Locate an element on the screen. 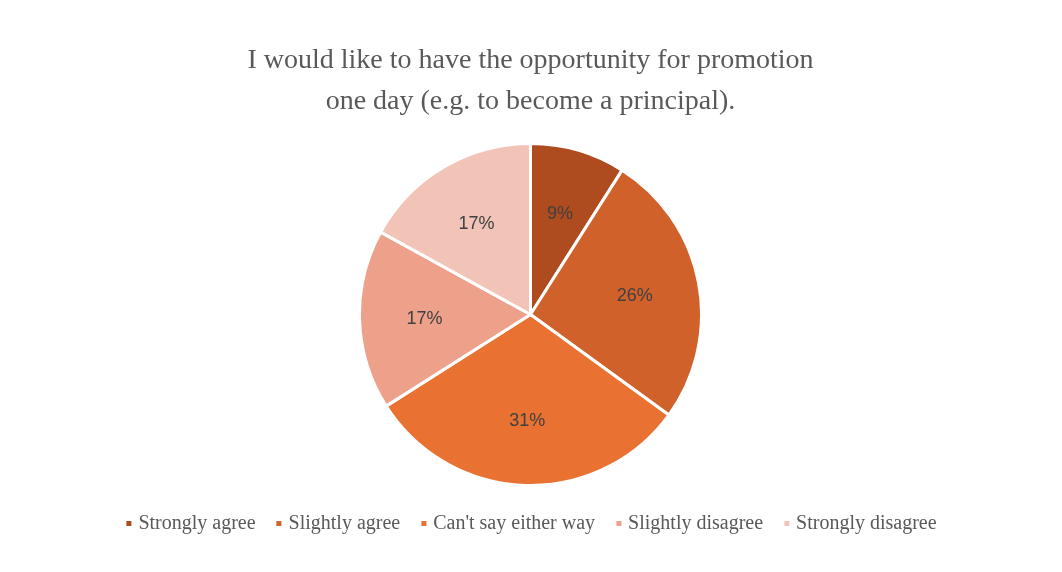  legend-label: Slightly agree is located at coordinates (344, 522).